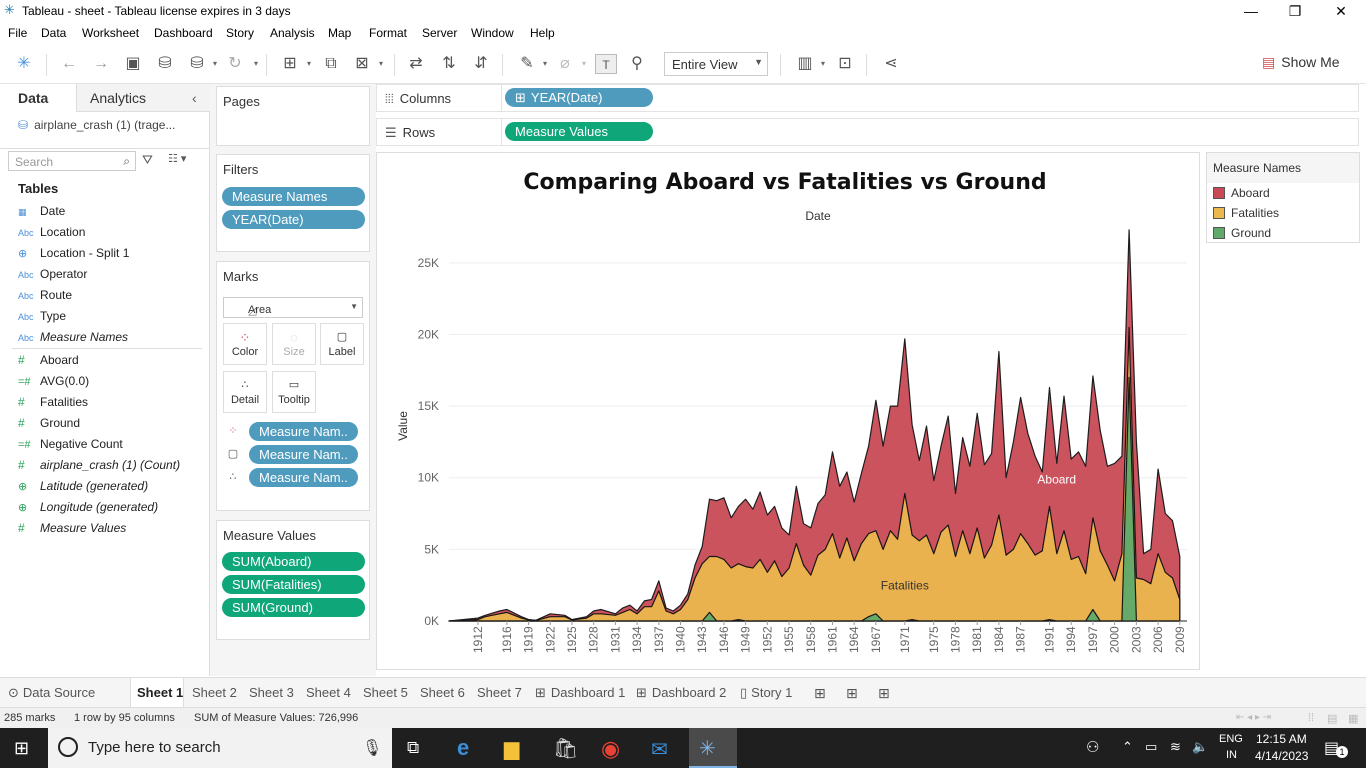 Image resolution: width=1366 pixels, height=768 pixels. Describe the element at coordinates (1241, 194) in the screenshot. I see `legend-item-aboard: Aboard` at that location.